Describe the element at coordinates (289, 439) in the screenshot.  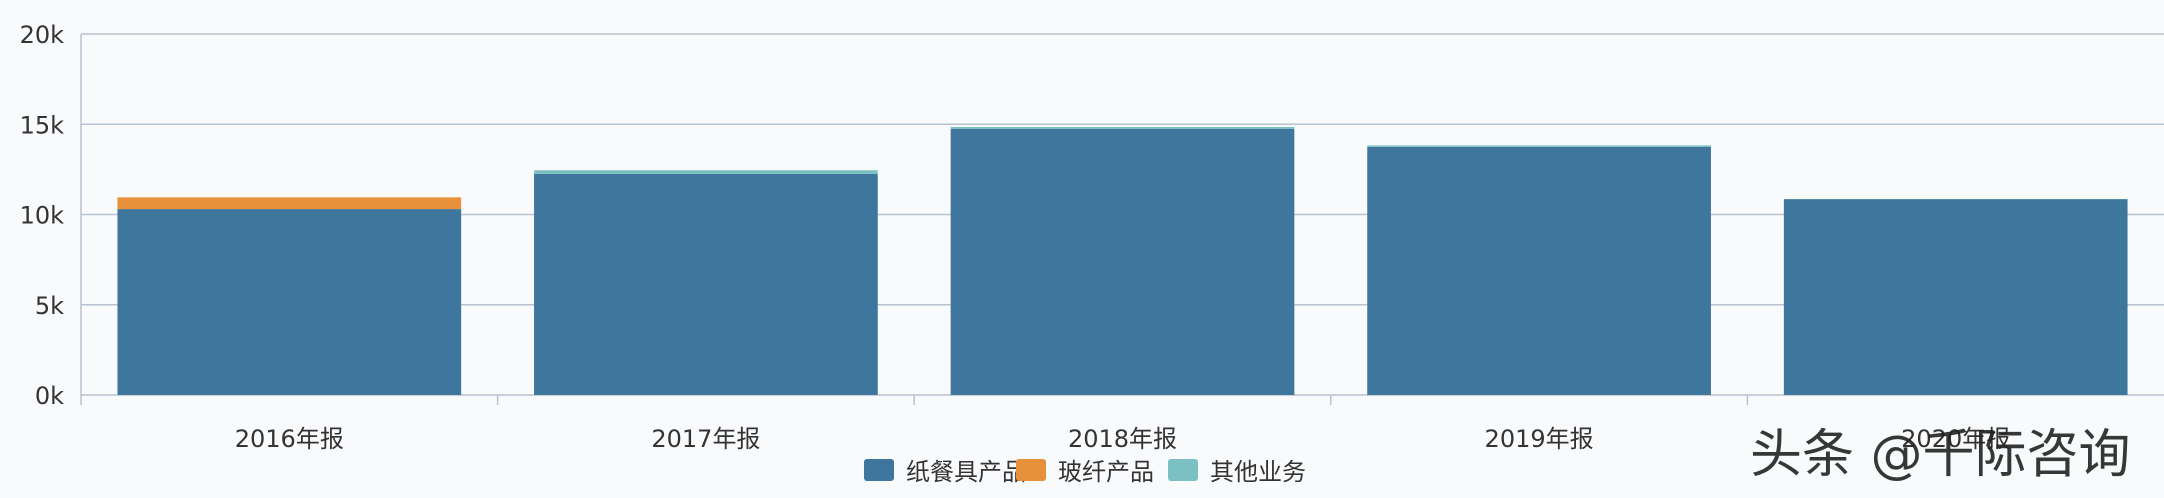
I see `x-tick-label: 2016年报` at that location.